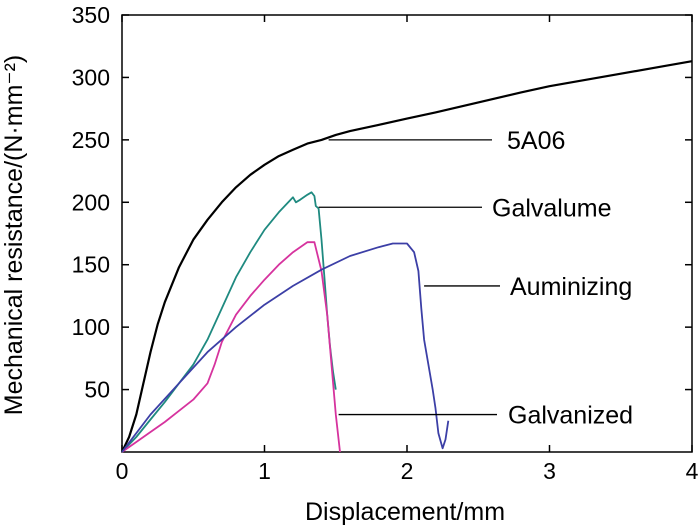 Image resolution: width=700 pixels, height=530 pixels. What do you see at coordinates (91, 327) in the screenshot?
I see `y-tick-label: 100` at bounding box center [91, 327].